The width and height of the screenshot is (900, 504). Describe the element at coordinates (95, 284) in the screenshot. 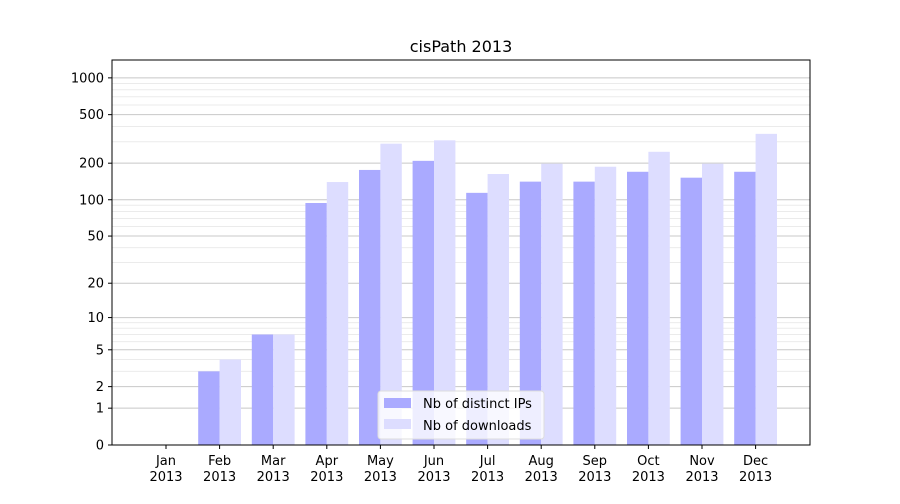

I see `y-tick-label: 20` at that location.